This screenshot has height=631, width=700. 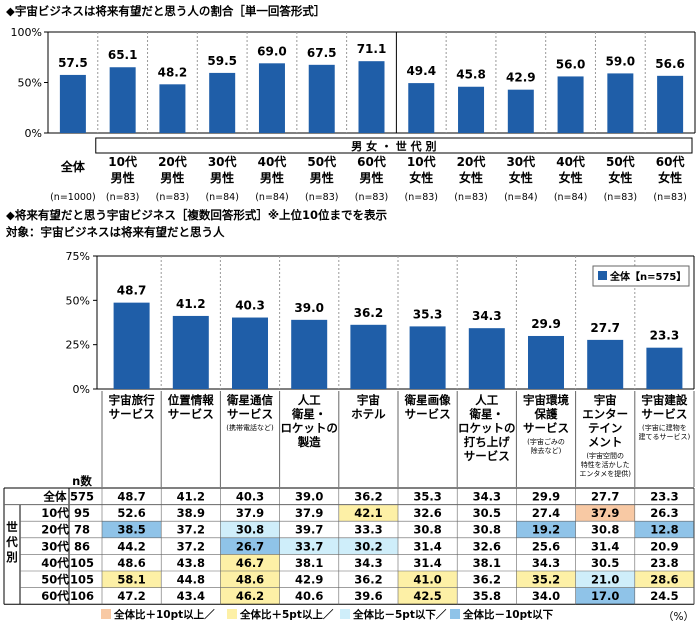 What do you see at coordinates (12, 527) in the screenshot?
I see `table-side-label: 世` at bounding box center [12, 527].